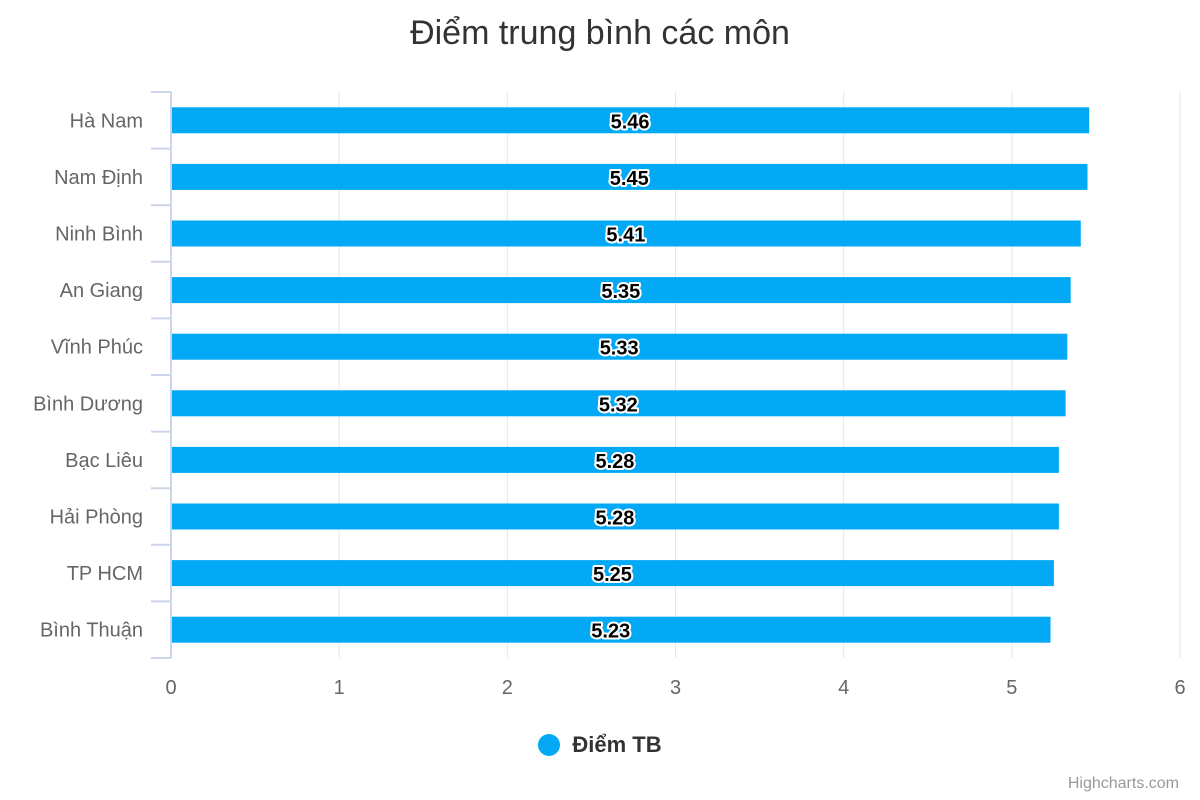  What do you see at coordinates (600, 33) in the screenshot?
I see `chart-title: Điểm trung bình các môn` at bounding box center [600, 33].